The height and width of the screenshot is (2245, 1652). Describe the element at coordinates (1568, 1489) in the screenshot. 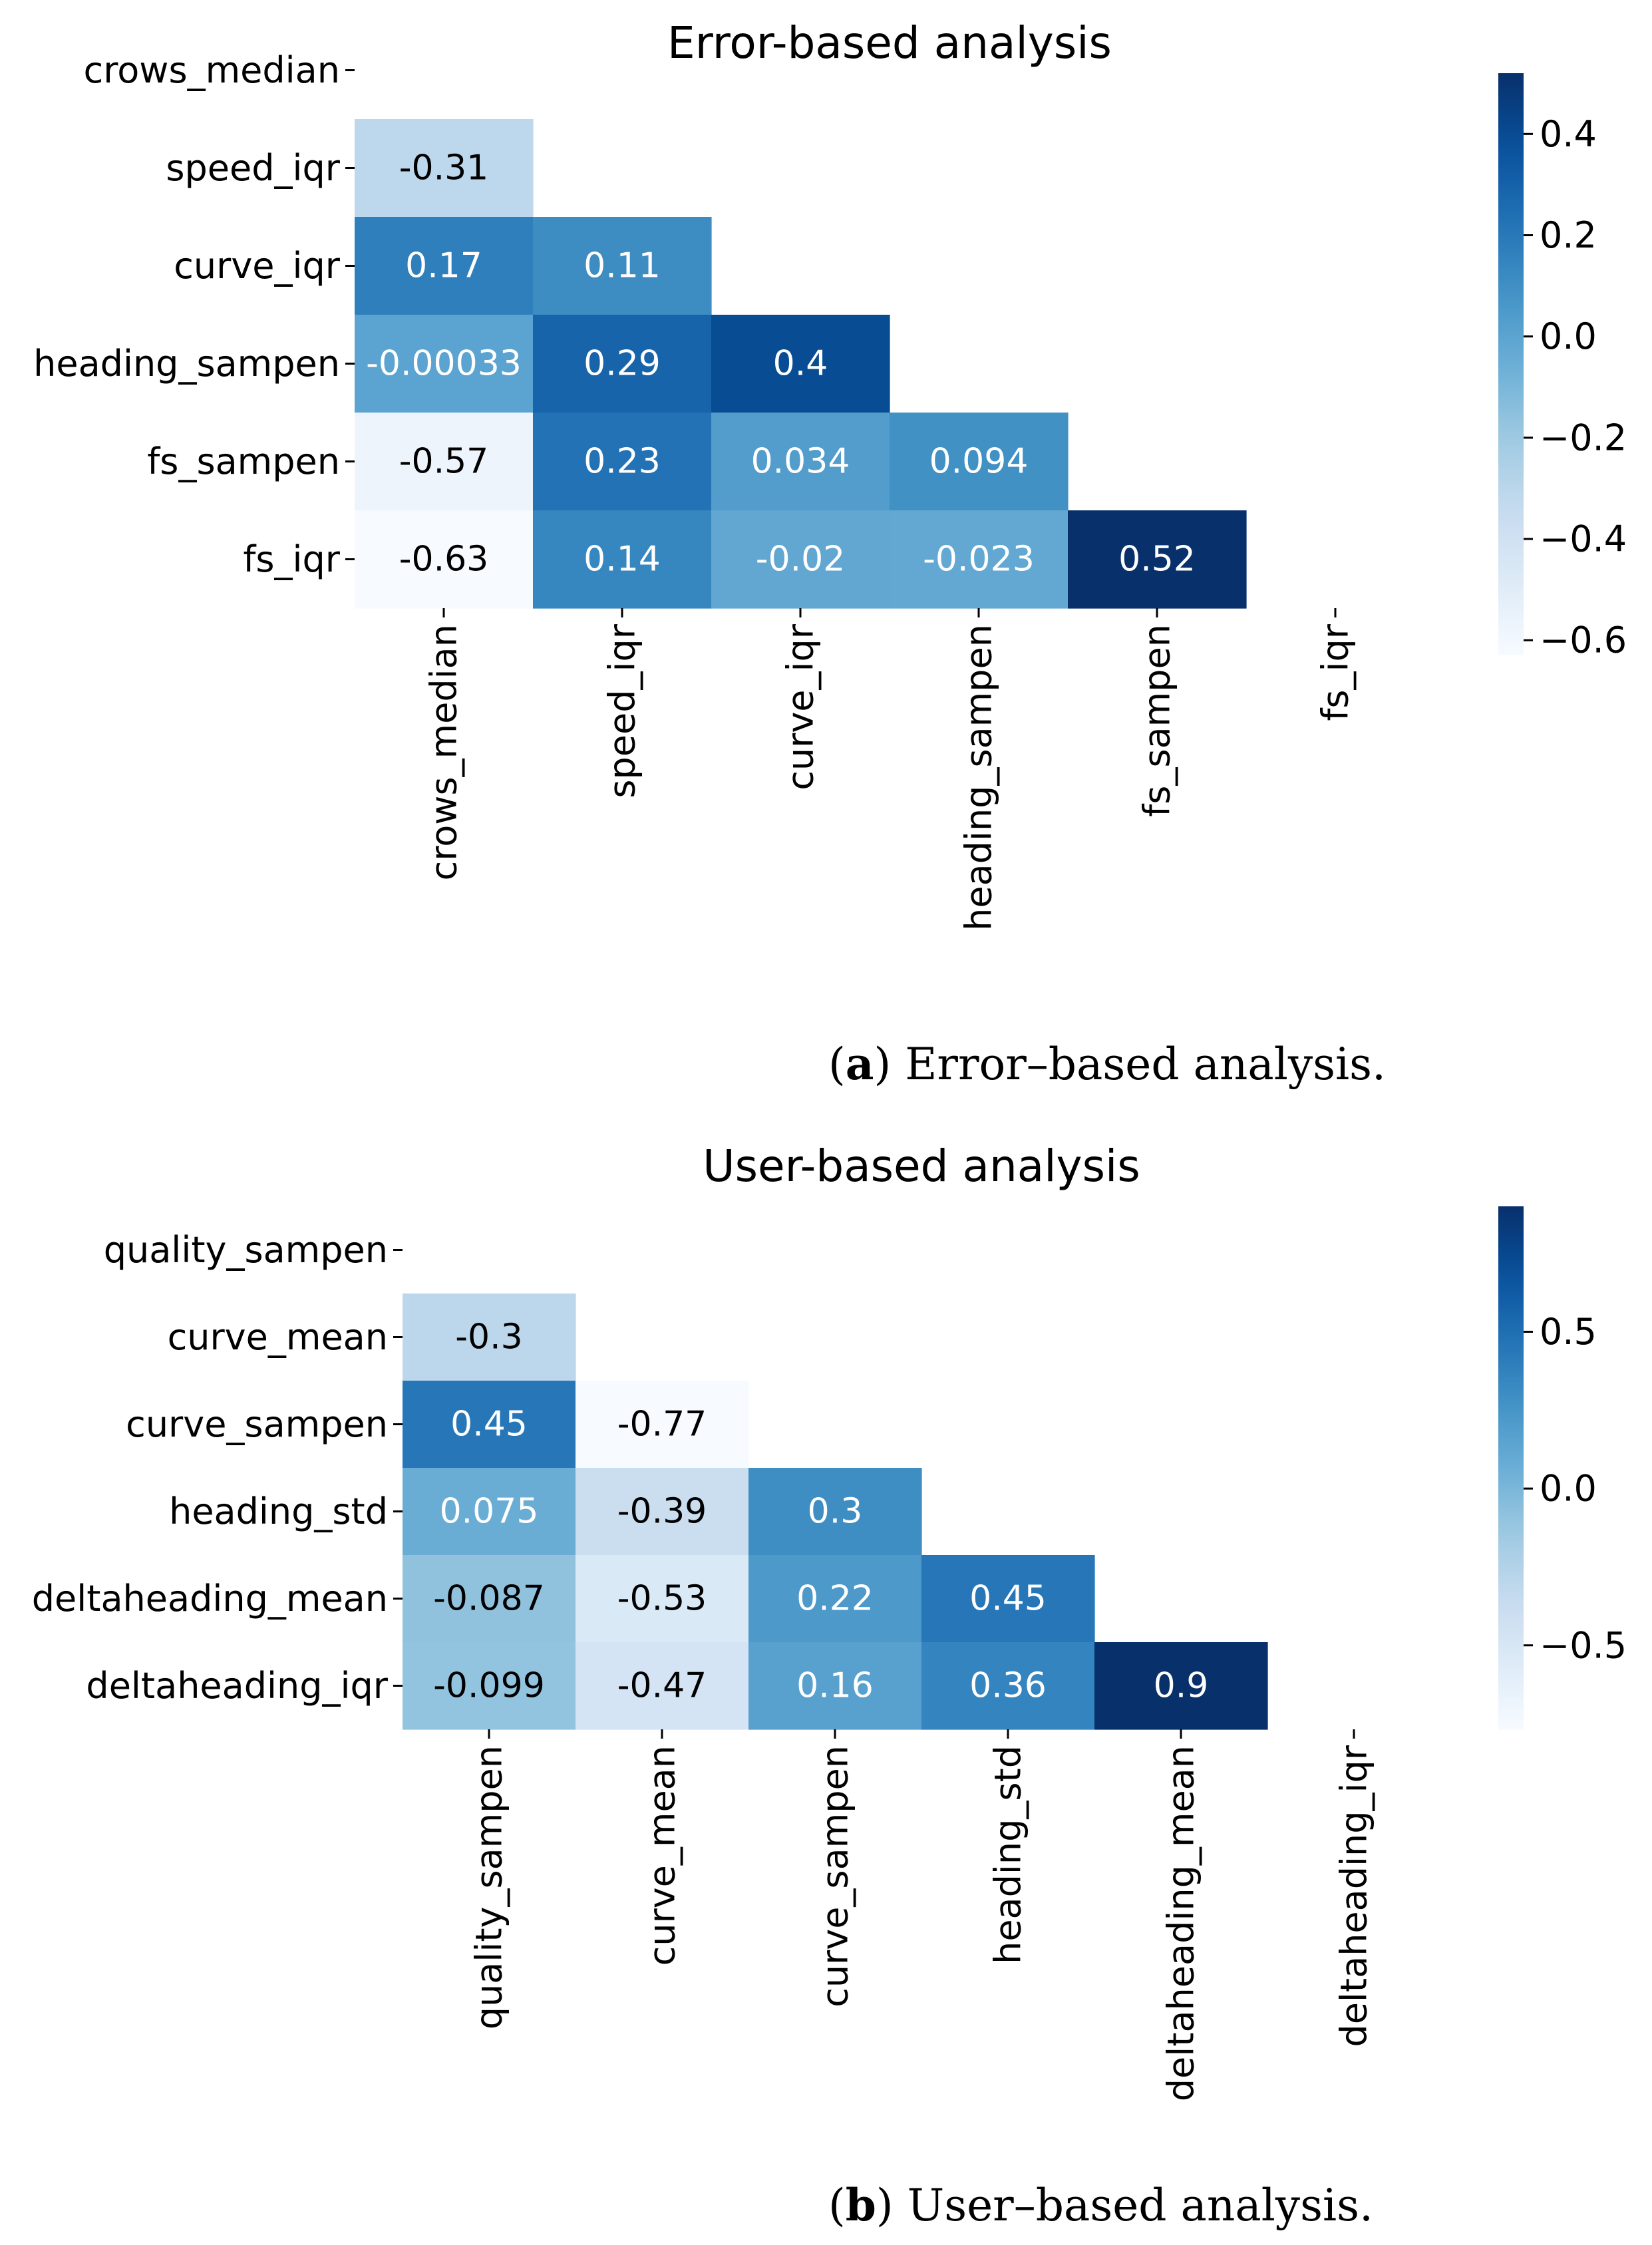

I see `colorbar-tick-label: 0.0` at that location.